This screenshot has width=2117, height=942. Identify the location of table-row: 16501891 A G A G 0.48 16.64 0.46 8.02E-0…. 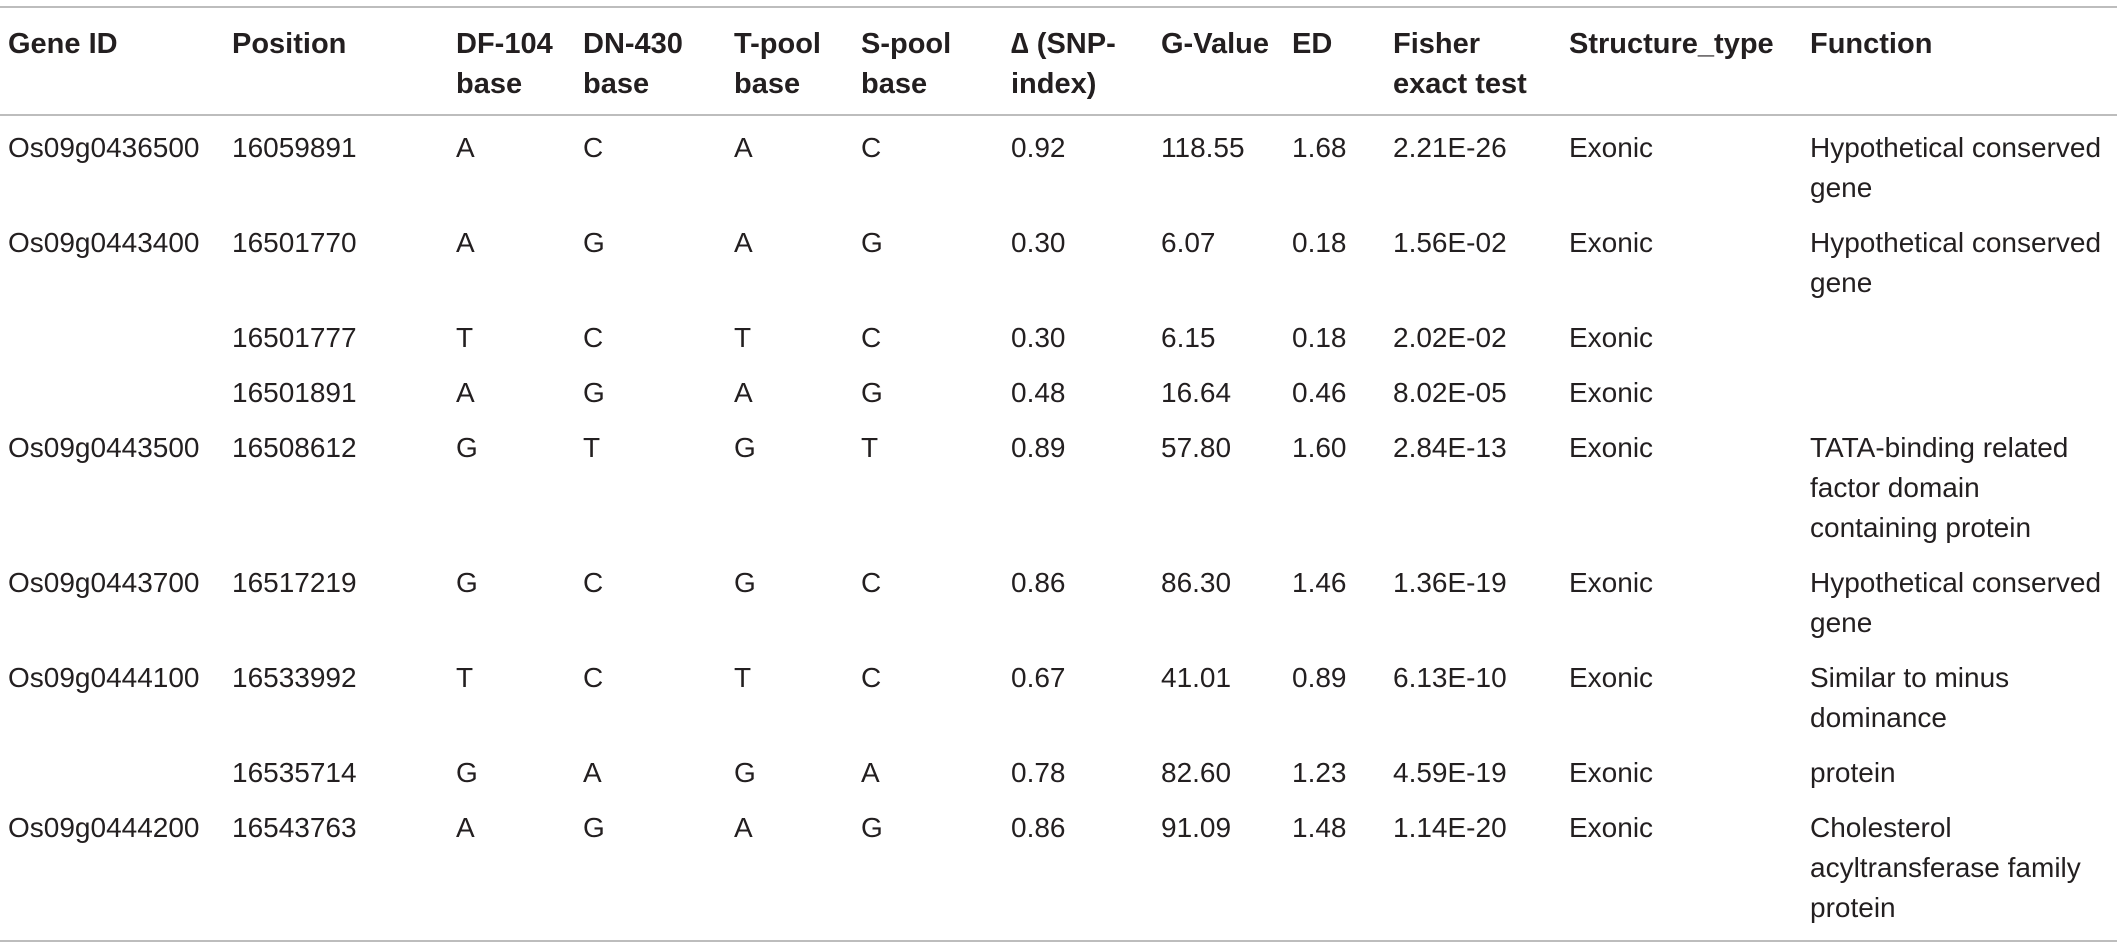
(1058, 391).